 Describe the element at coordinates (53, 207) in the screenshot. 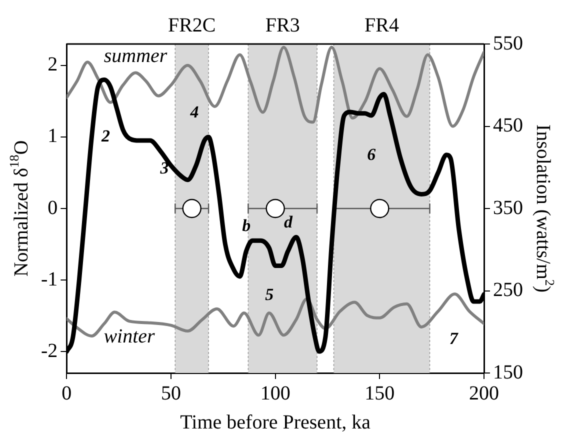

I see `y-tick-label: 0` at that location.